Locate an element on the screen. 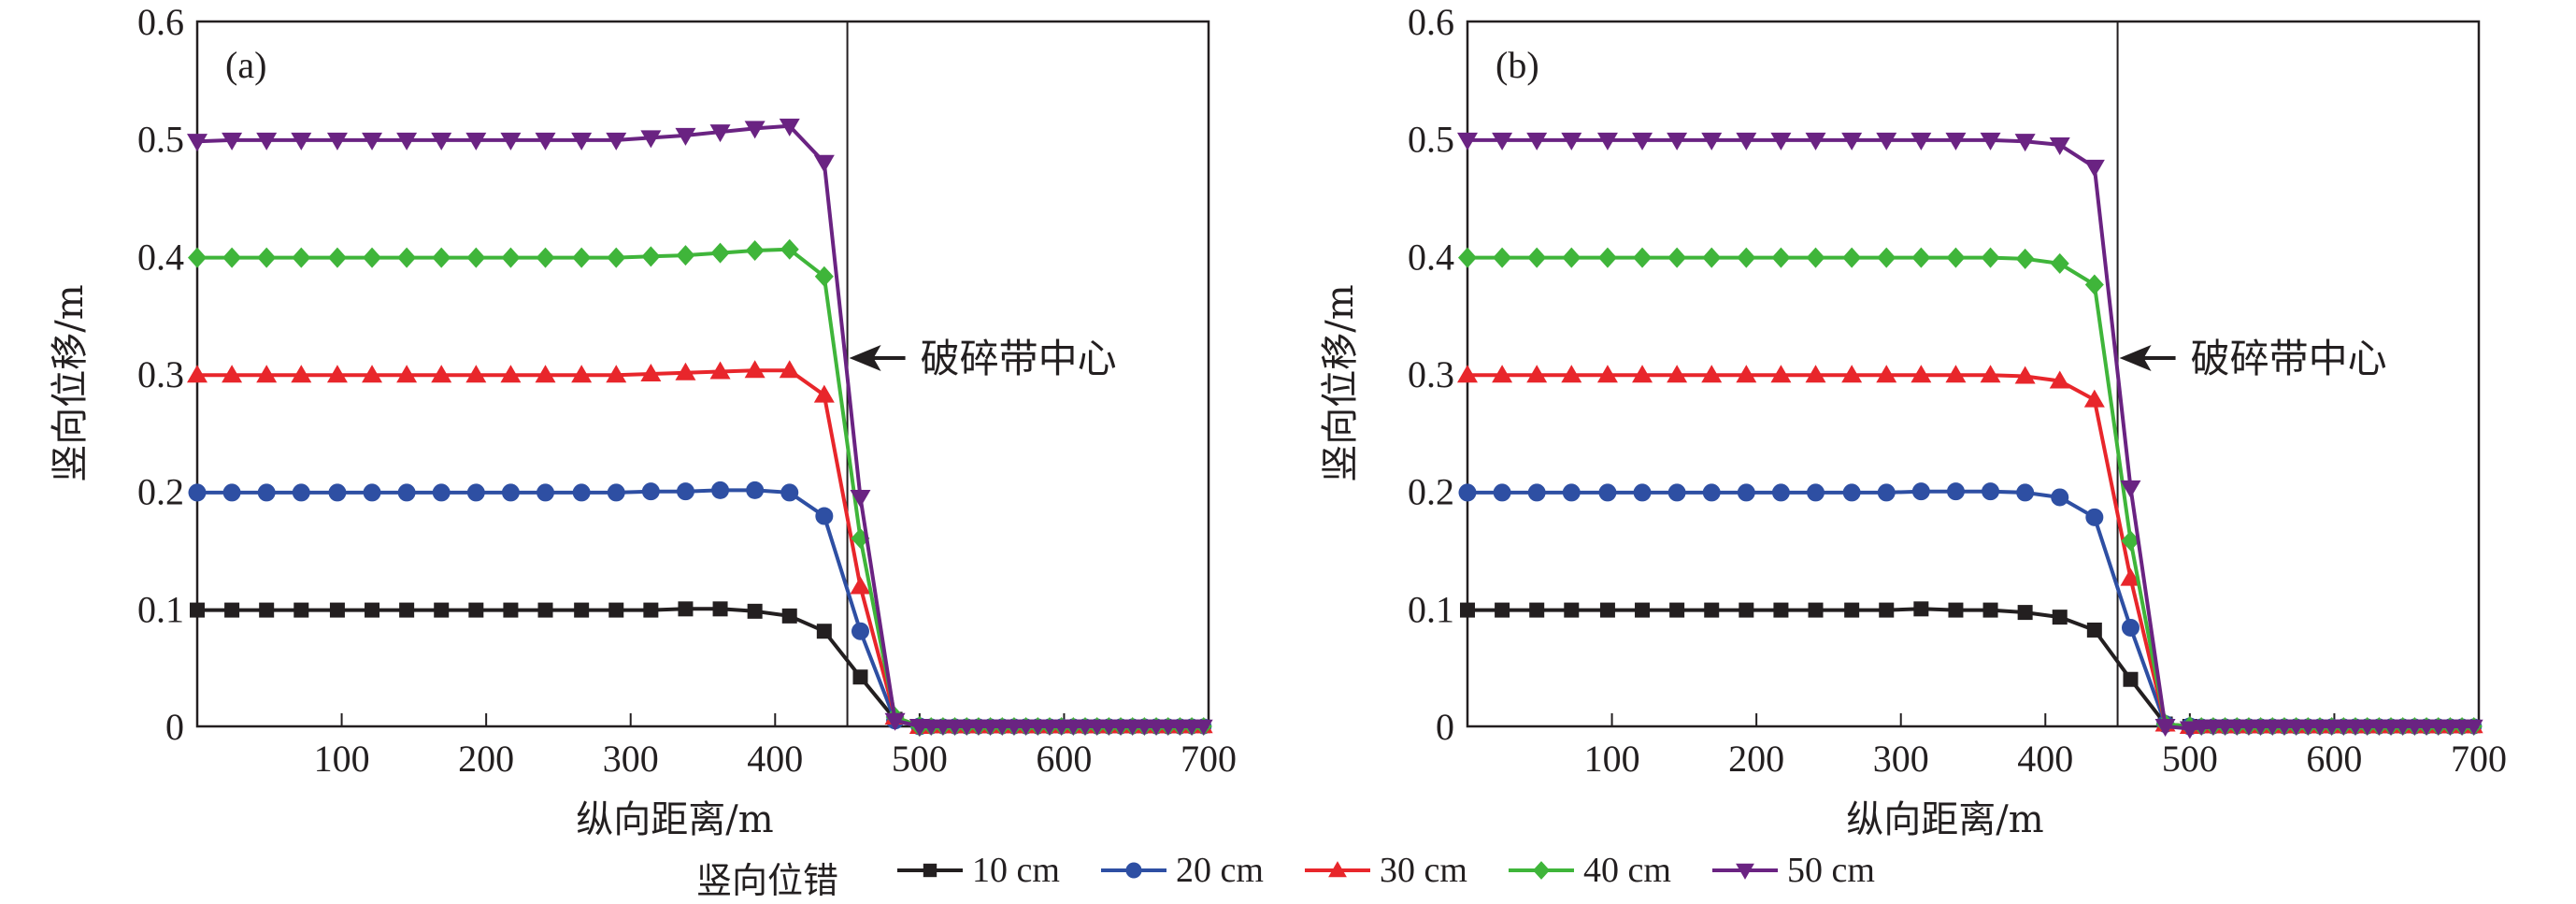 Image resolution: width=2576 pixels, height=904 pixels. legend-label: 50 cm is located at coordinates (1831, 871).